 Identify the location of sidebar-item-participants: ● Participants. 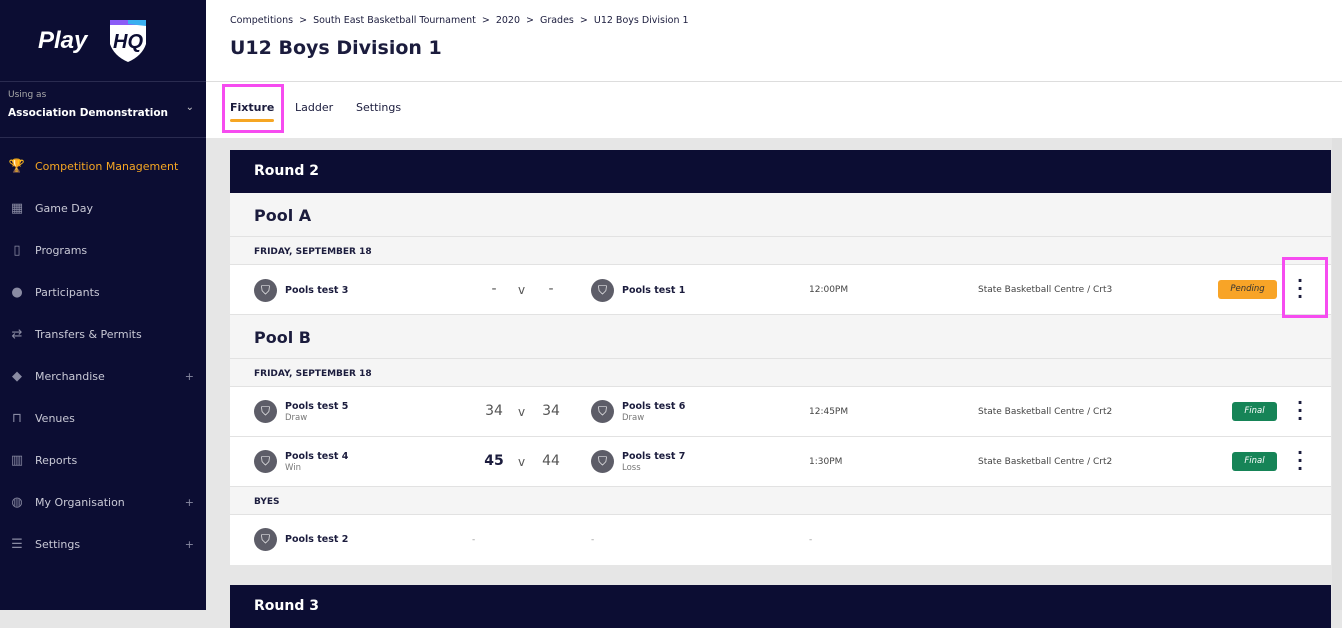
(103, 292).